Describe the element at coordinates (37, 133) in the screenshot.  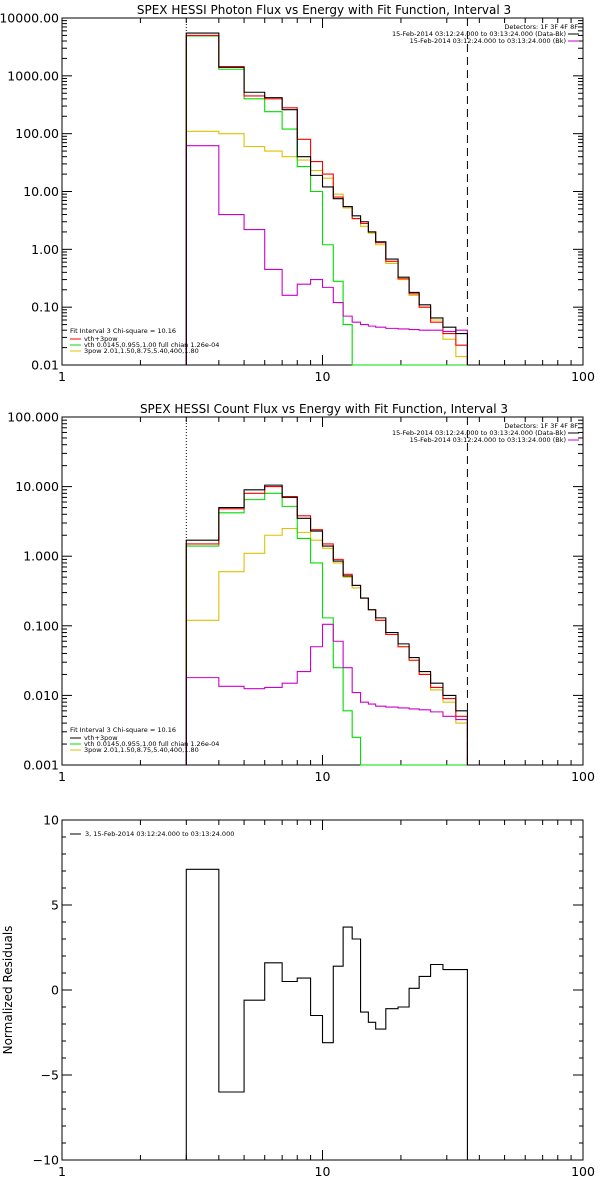
I see `y-tick-label: 100.00` at that location.